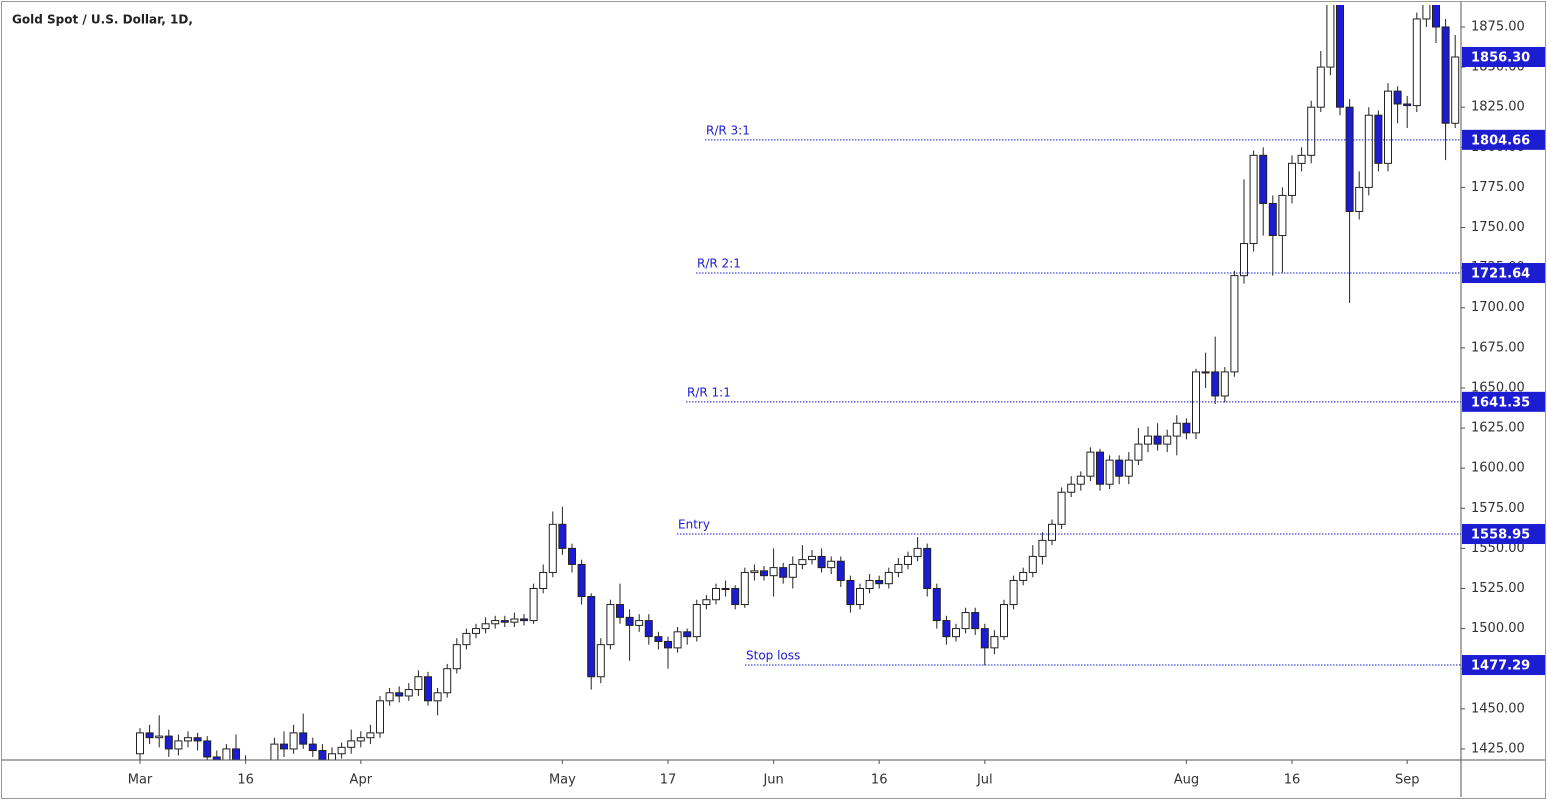 The height and width of the screenshot is (801, 1547). Describe the element at coordinates (984, 780) in the screenshot. I see `x-tick-label: Jul` at that location.